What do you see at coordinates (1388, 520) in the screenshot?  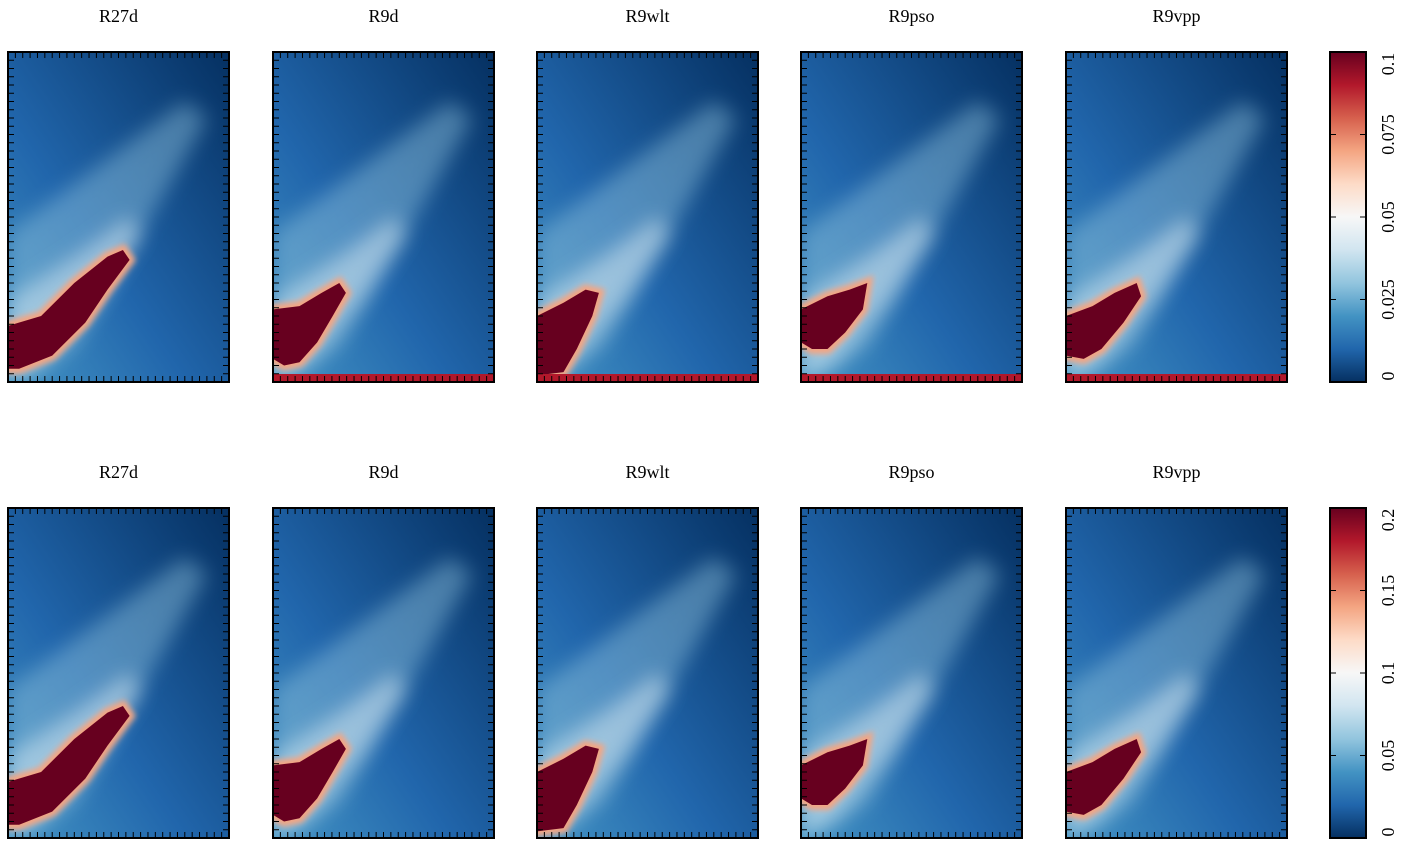 I see `colorbar-tick-label: 0.2` at bounding box center [1388, 520].